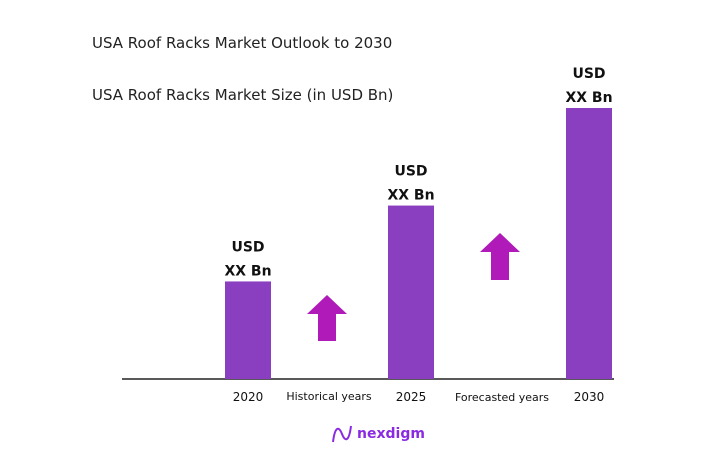 This screenshot has height=463, width=718. I want to click on bar-2020, so click(248, 330).